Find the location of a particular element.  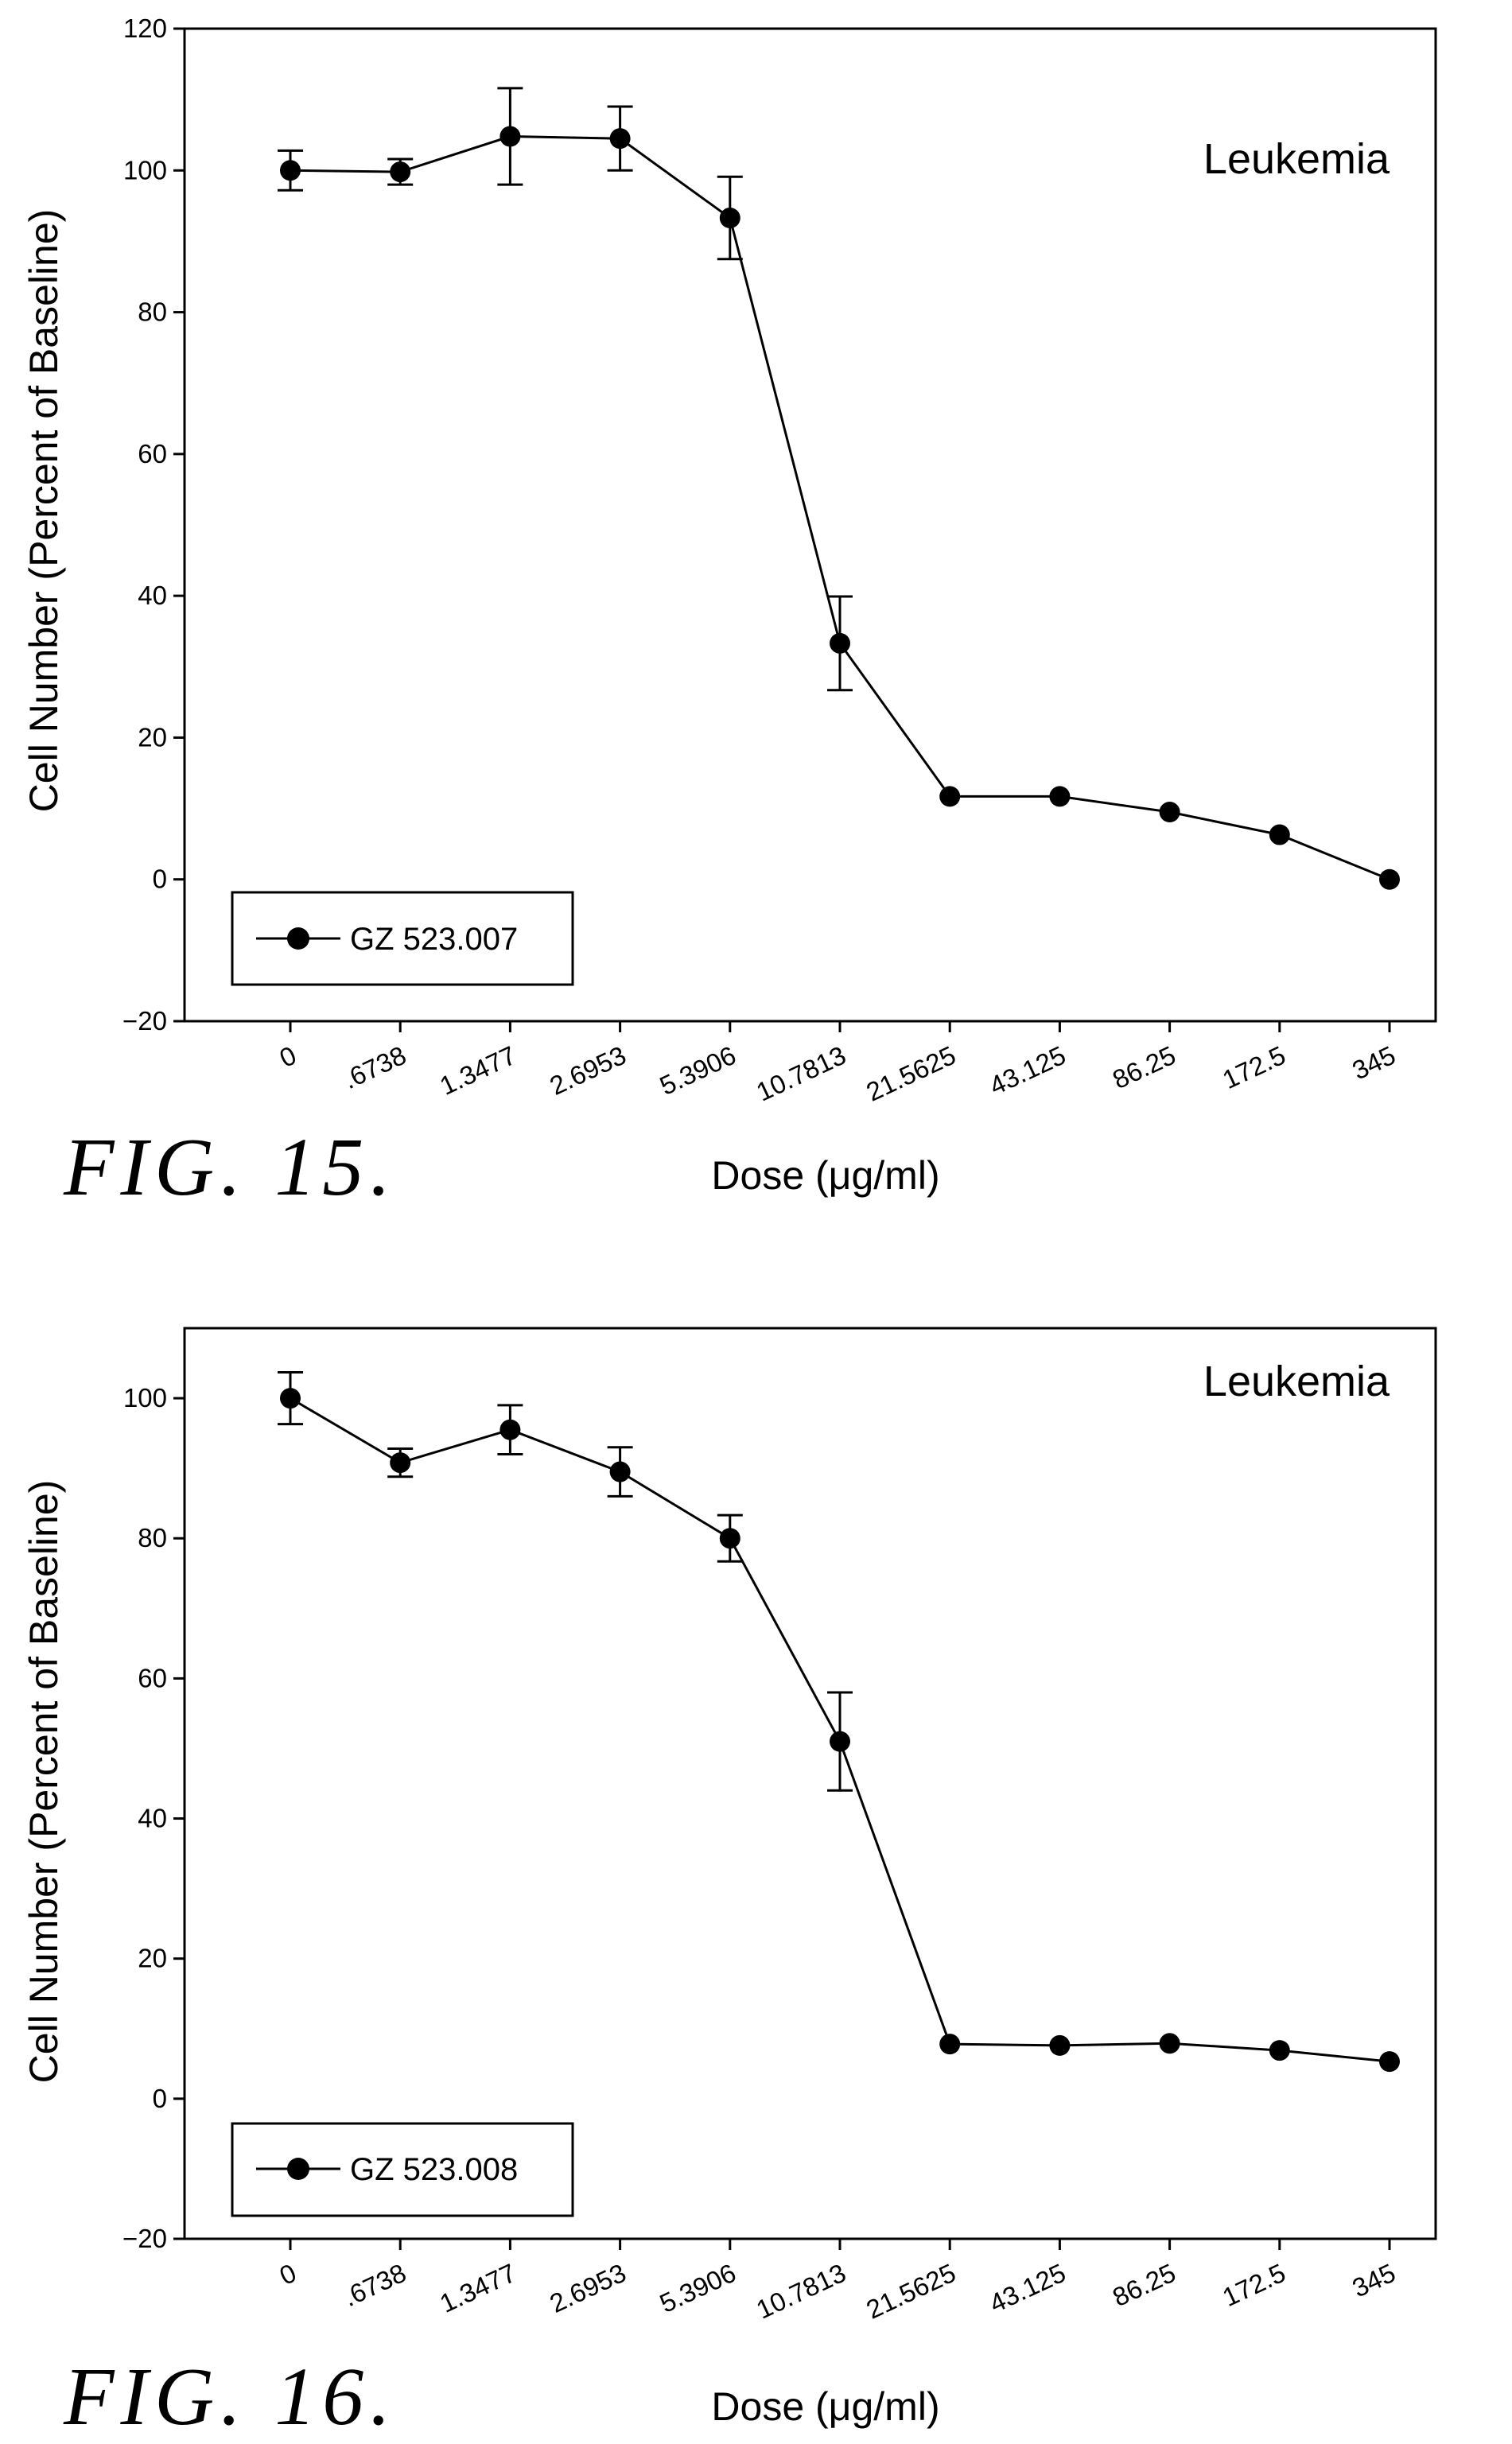

figure-caption: FIG. 16. is located at coordinates (230, 2396).